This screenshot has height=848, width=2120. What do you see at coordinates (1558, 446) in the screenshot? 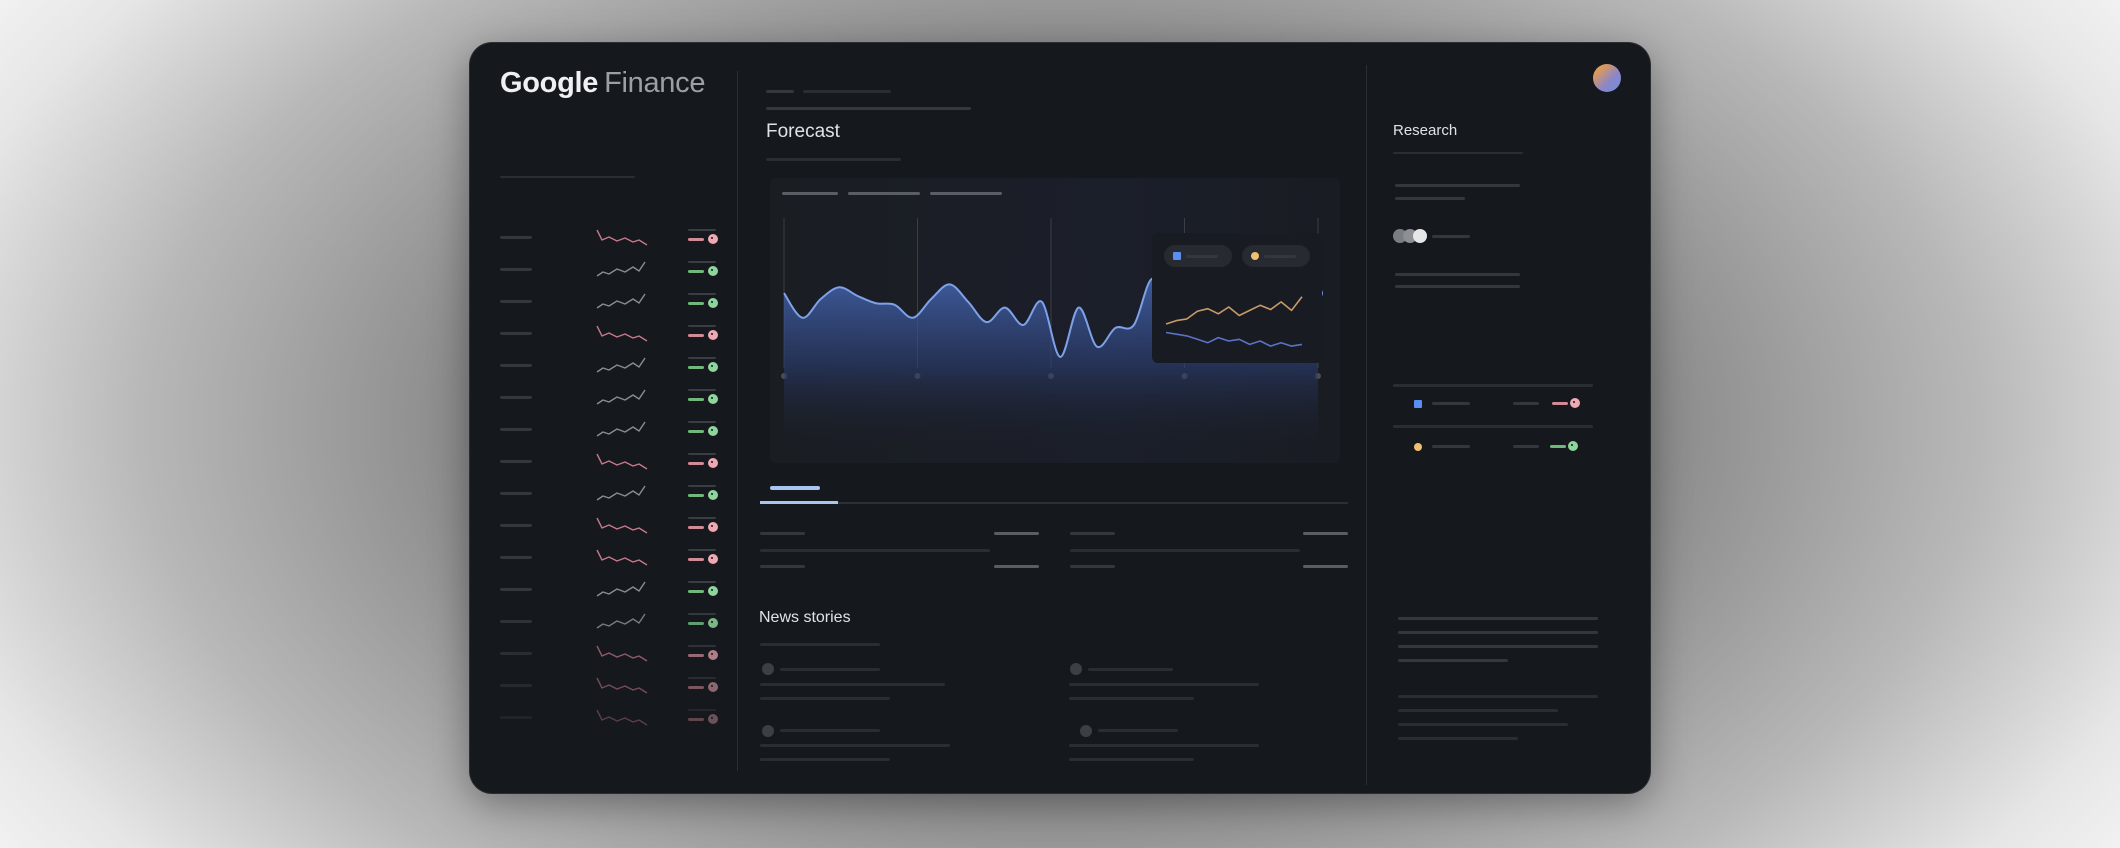
I see `holding-change-positive` at bounding box center [1558, 446].